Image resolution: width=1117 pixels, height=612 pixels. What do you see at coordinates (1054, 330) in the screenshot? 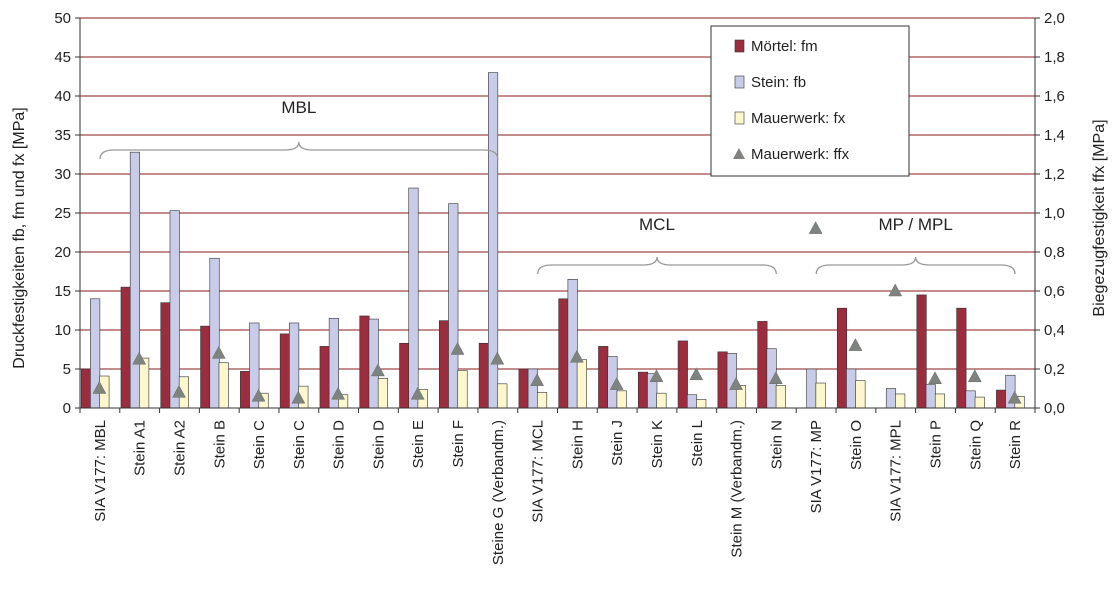
I see `y2-tick-label: 0,4` at bounding box center [1054, 330].